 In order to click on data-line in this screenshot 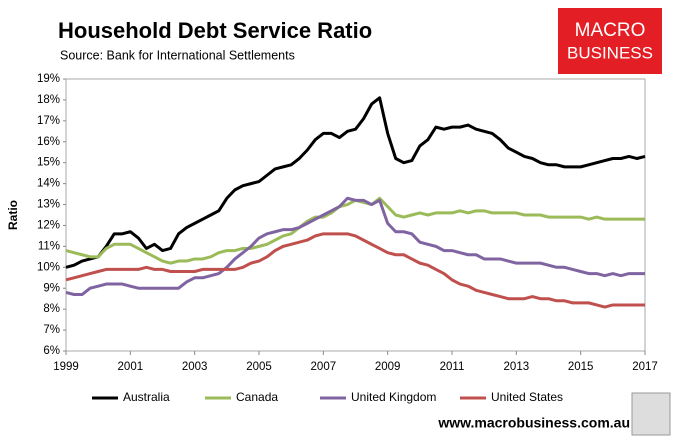, I will do `click(355, 230)`.